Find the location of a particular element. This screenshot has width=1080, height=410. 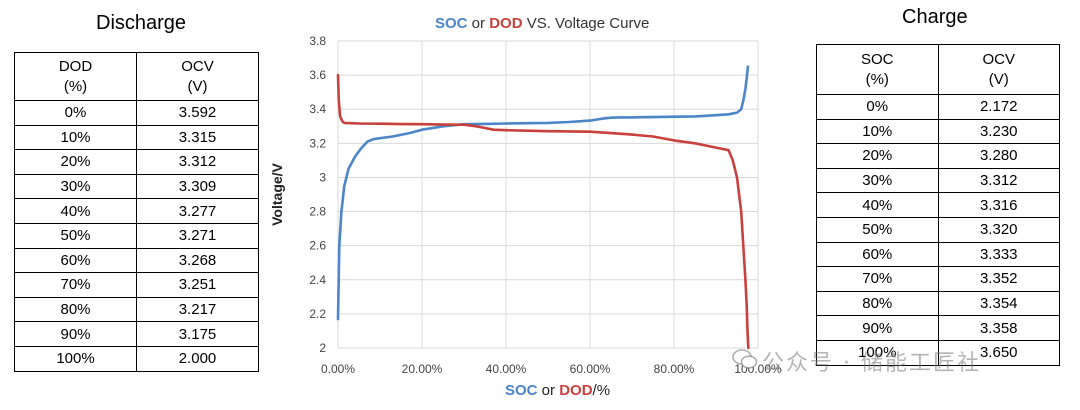

table-row: 90% 3.358 is located at coordinates (938, 328).